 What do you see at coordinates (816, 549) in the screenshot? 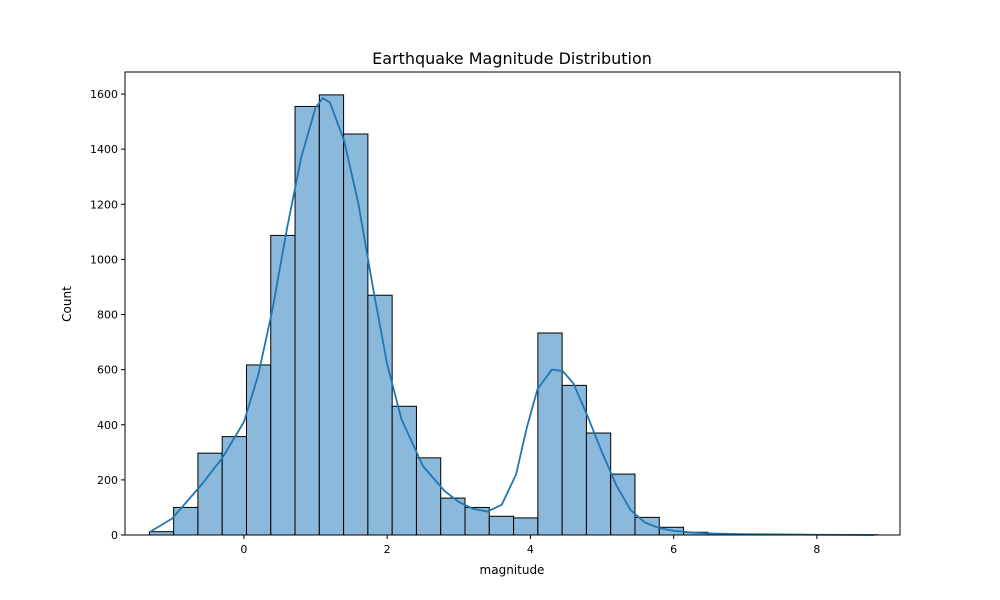
I see `x-tick-label: 8` at bounding box center [816, 549].